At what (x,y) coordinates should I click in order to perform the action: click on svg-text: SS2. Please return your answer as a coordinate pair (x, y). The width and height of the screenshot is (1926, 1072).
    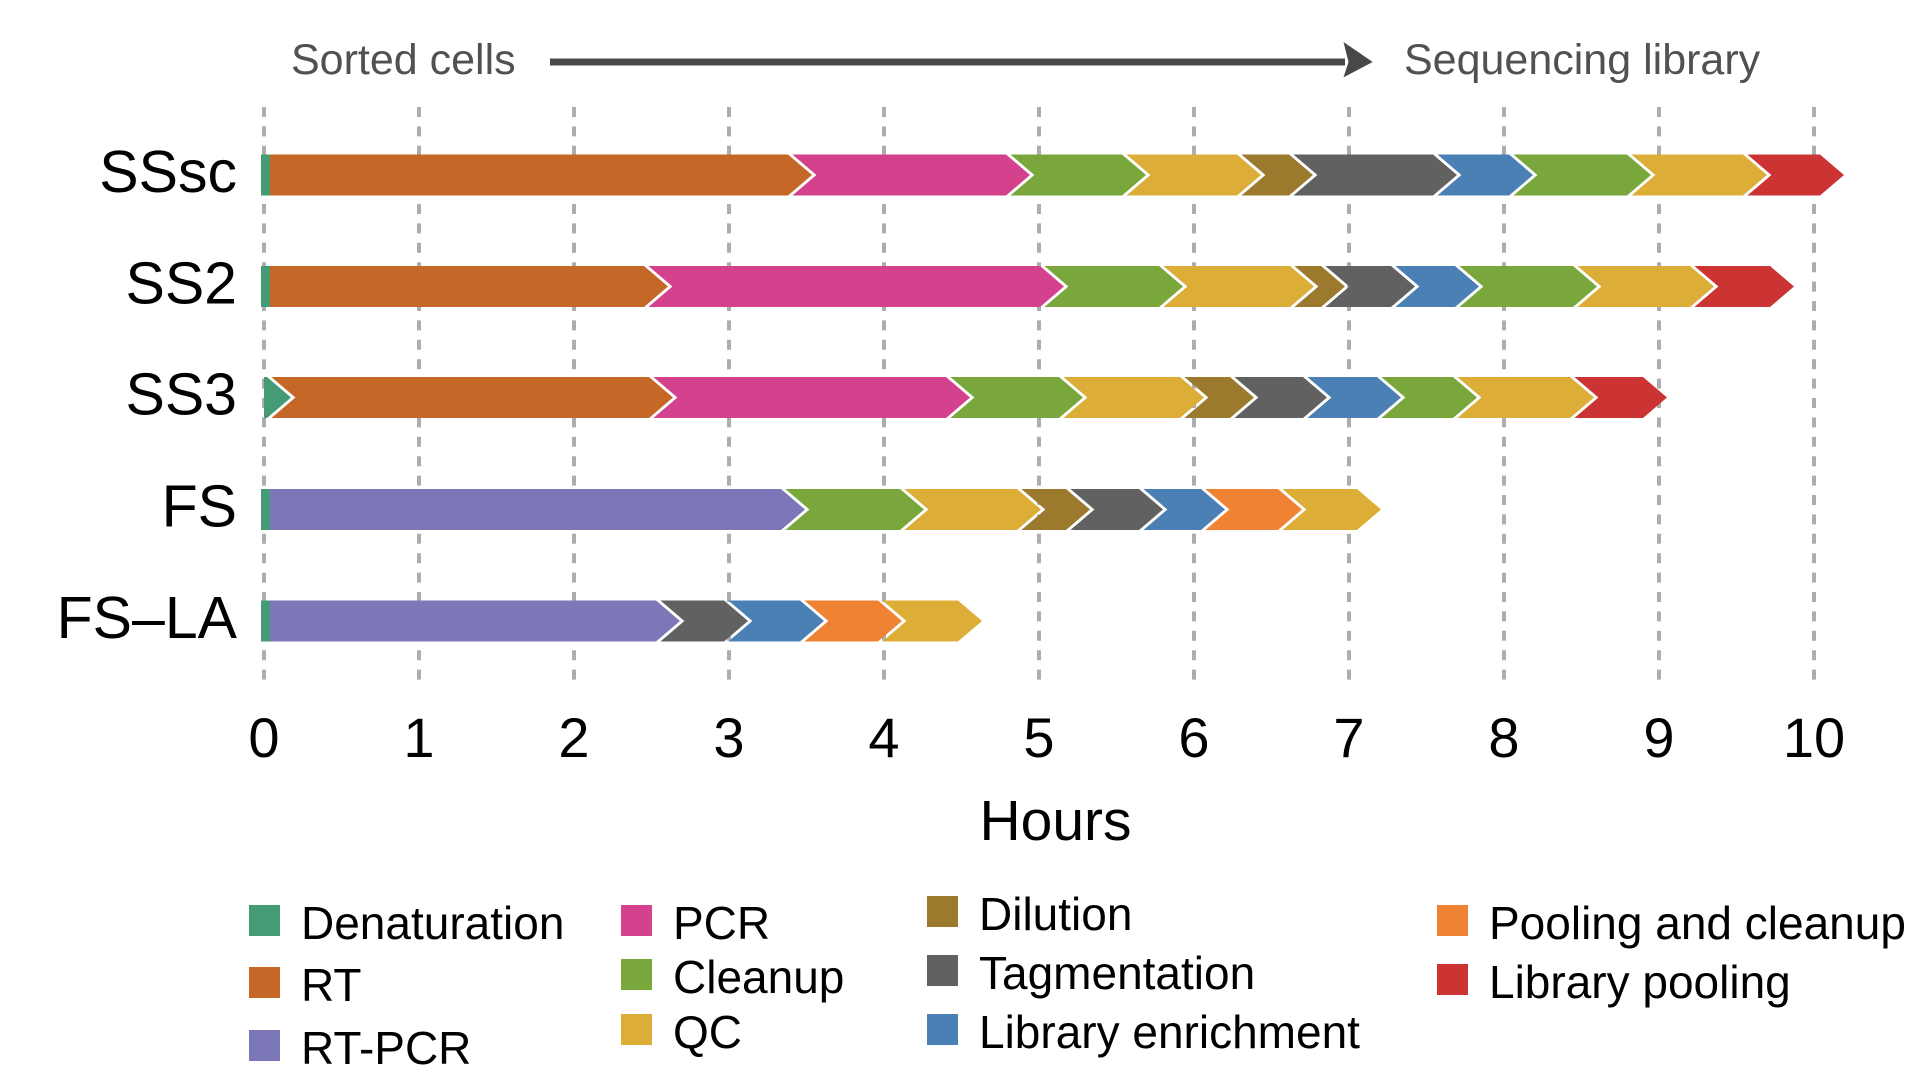
    Looking at the image, I should click on (181, 284).